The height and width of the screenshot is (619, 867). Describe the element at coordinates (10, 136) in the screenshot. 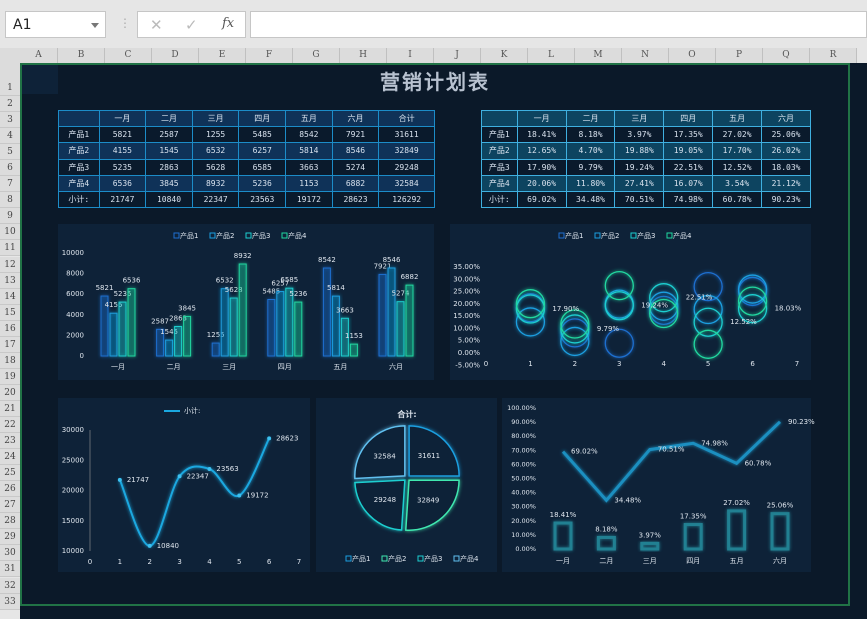

I see `row-header: 4` at that location.